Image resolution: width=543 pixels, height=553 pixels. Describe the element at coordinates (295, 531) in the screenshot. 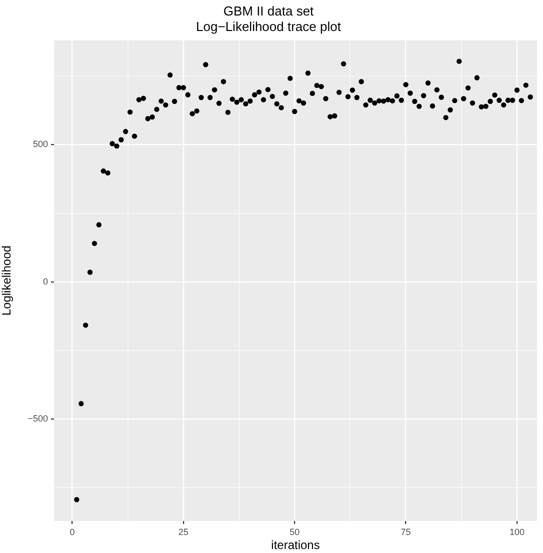

I see `x-tick-label: 50` at that location.